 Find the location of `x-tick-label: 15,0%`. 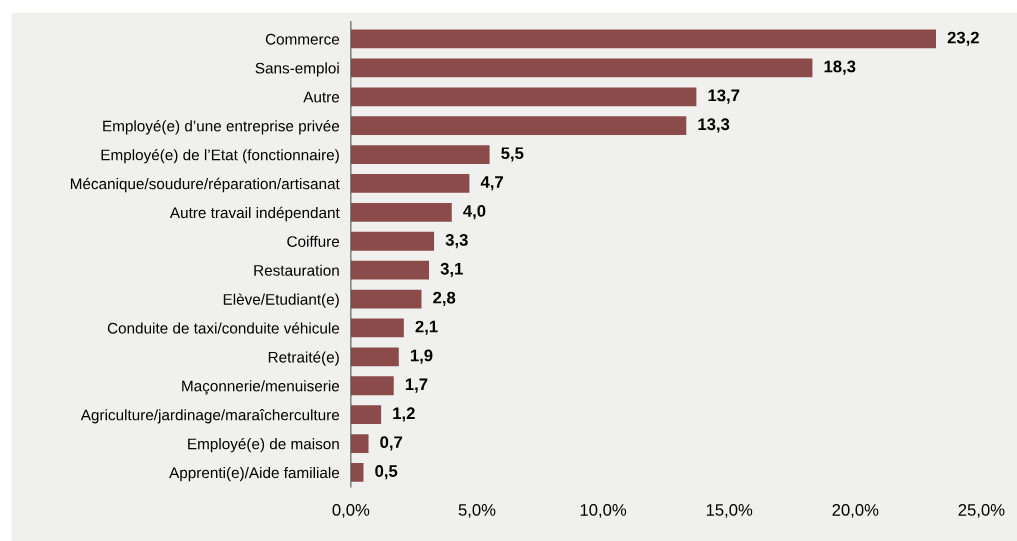

x-tick-label: 15,0% is located at coordinates (729, 511).